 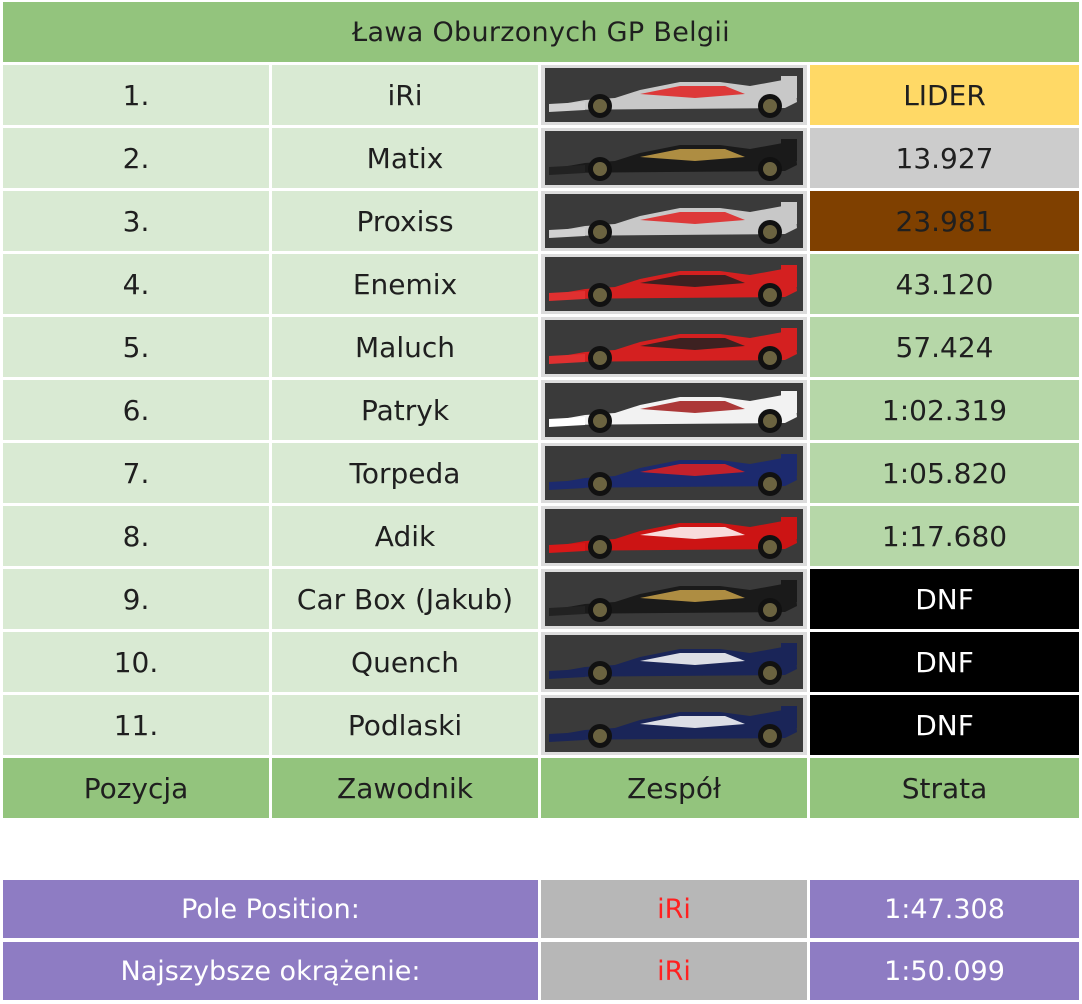 What do you see at coordinates (137, 662) in the screenshot?
I see `row-position: 10.` at bounding box center [137, 662].